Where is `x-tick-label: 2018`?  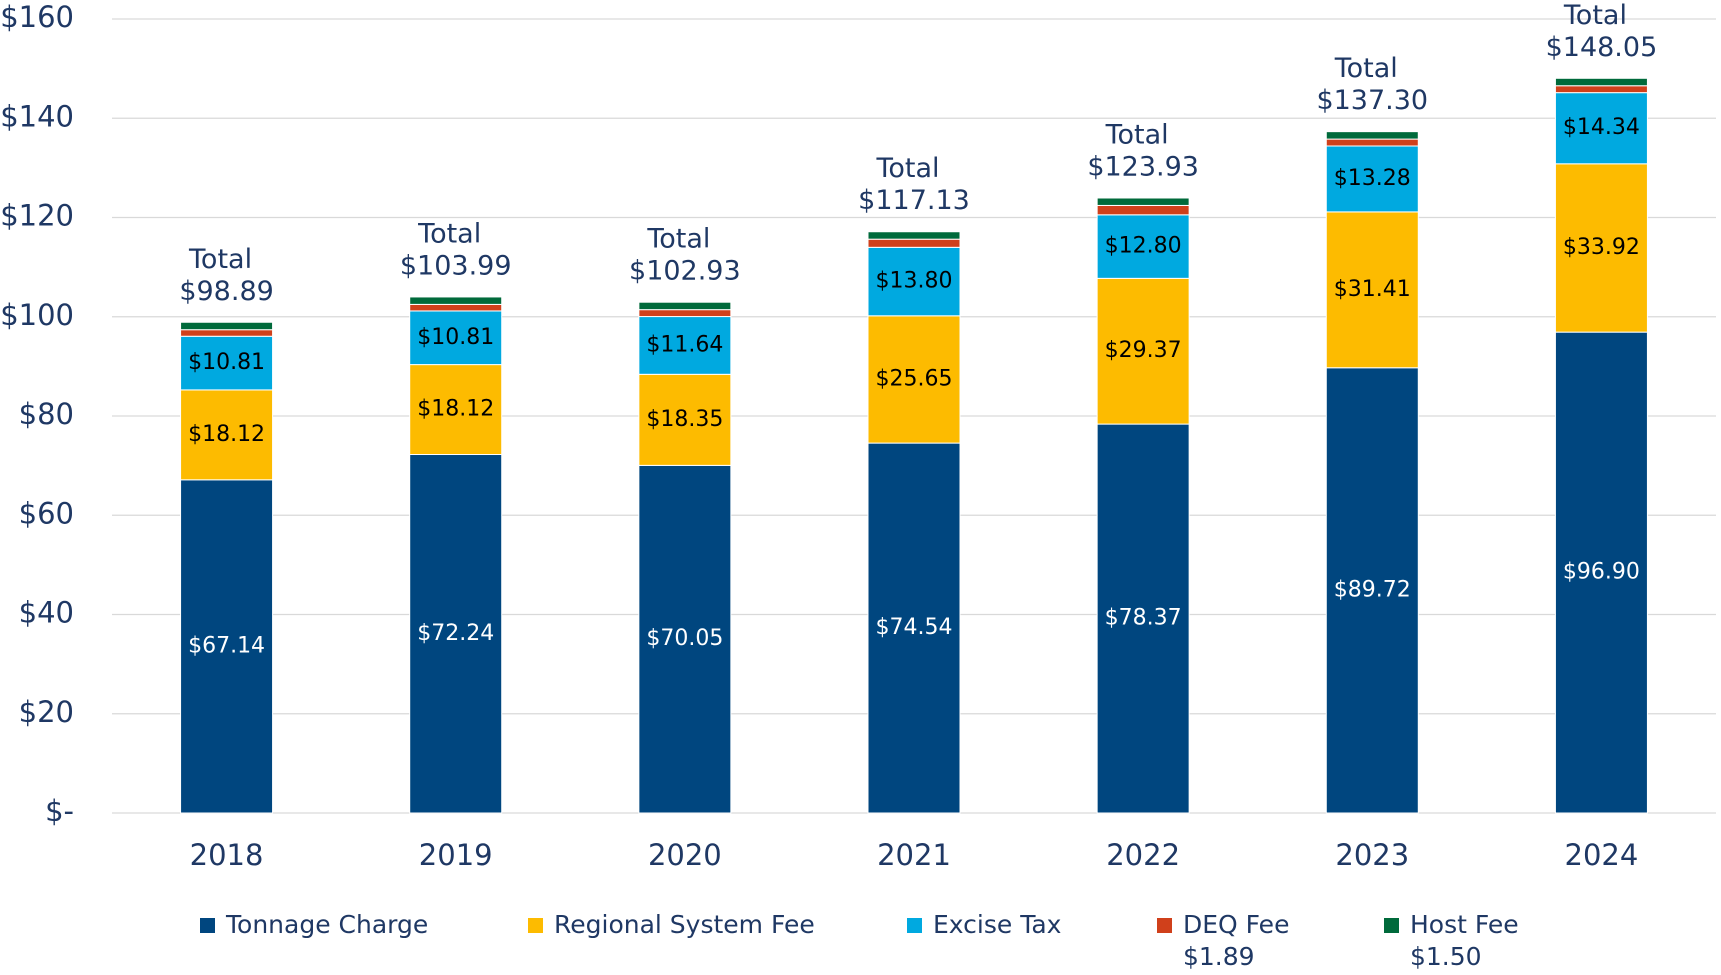 x-tick-label: 2018 is located at coordinates (227, 855).